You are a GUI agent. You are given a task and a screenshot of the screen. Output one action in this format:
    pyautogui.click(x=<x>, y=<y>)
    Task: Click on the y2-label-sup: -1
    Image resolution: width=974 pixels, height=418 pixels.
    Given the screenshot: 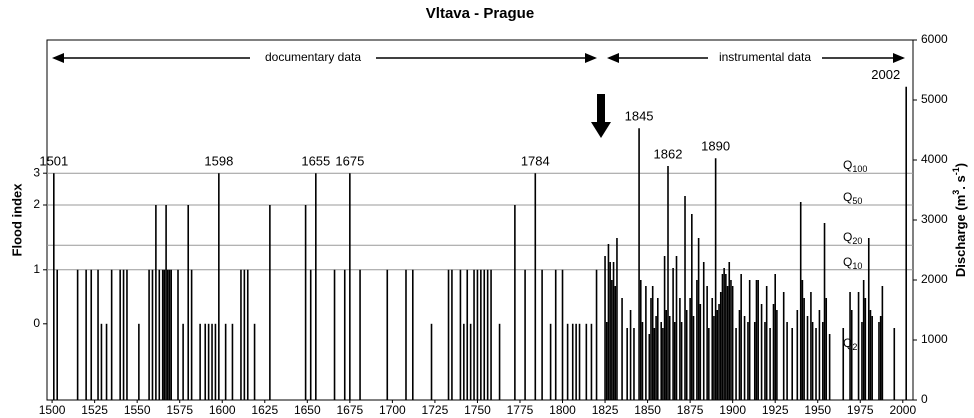 What is the action you would take?
    pyautogui.click(x=956, y=171)
    